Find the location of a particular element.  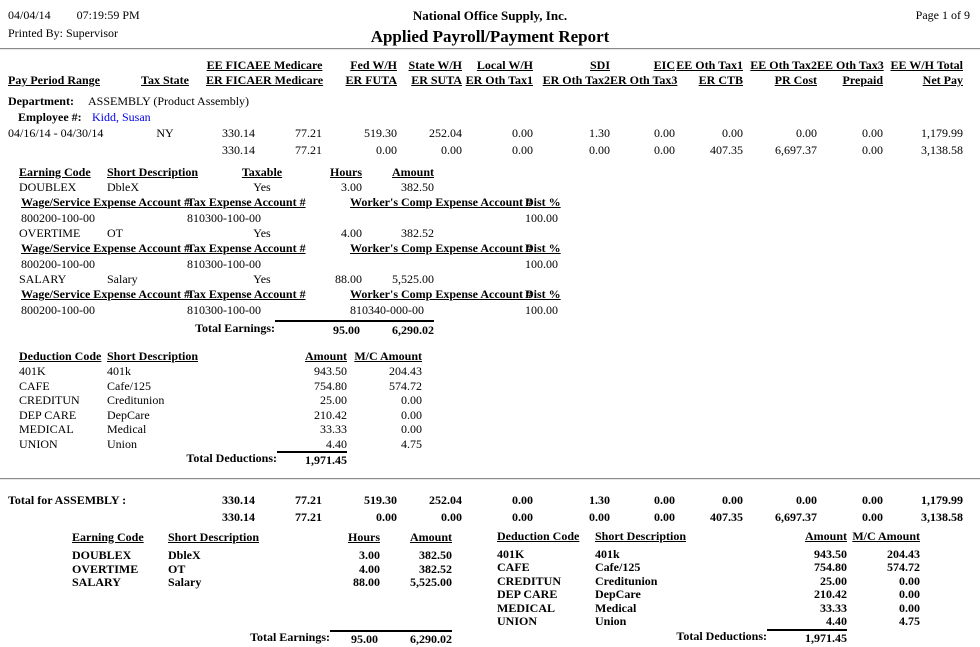

col-header-pr-cost: PR Cost is located at coordinates (795, 80).